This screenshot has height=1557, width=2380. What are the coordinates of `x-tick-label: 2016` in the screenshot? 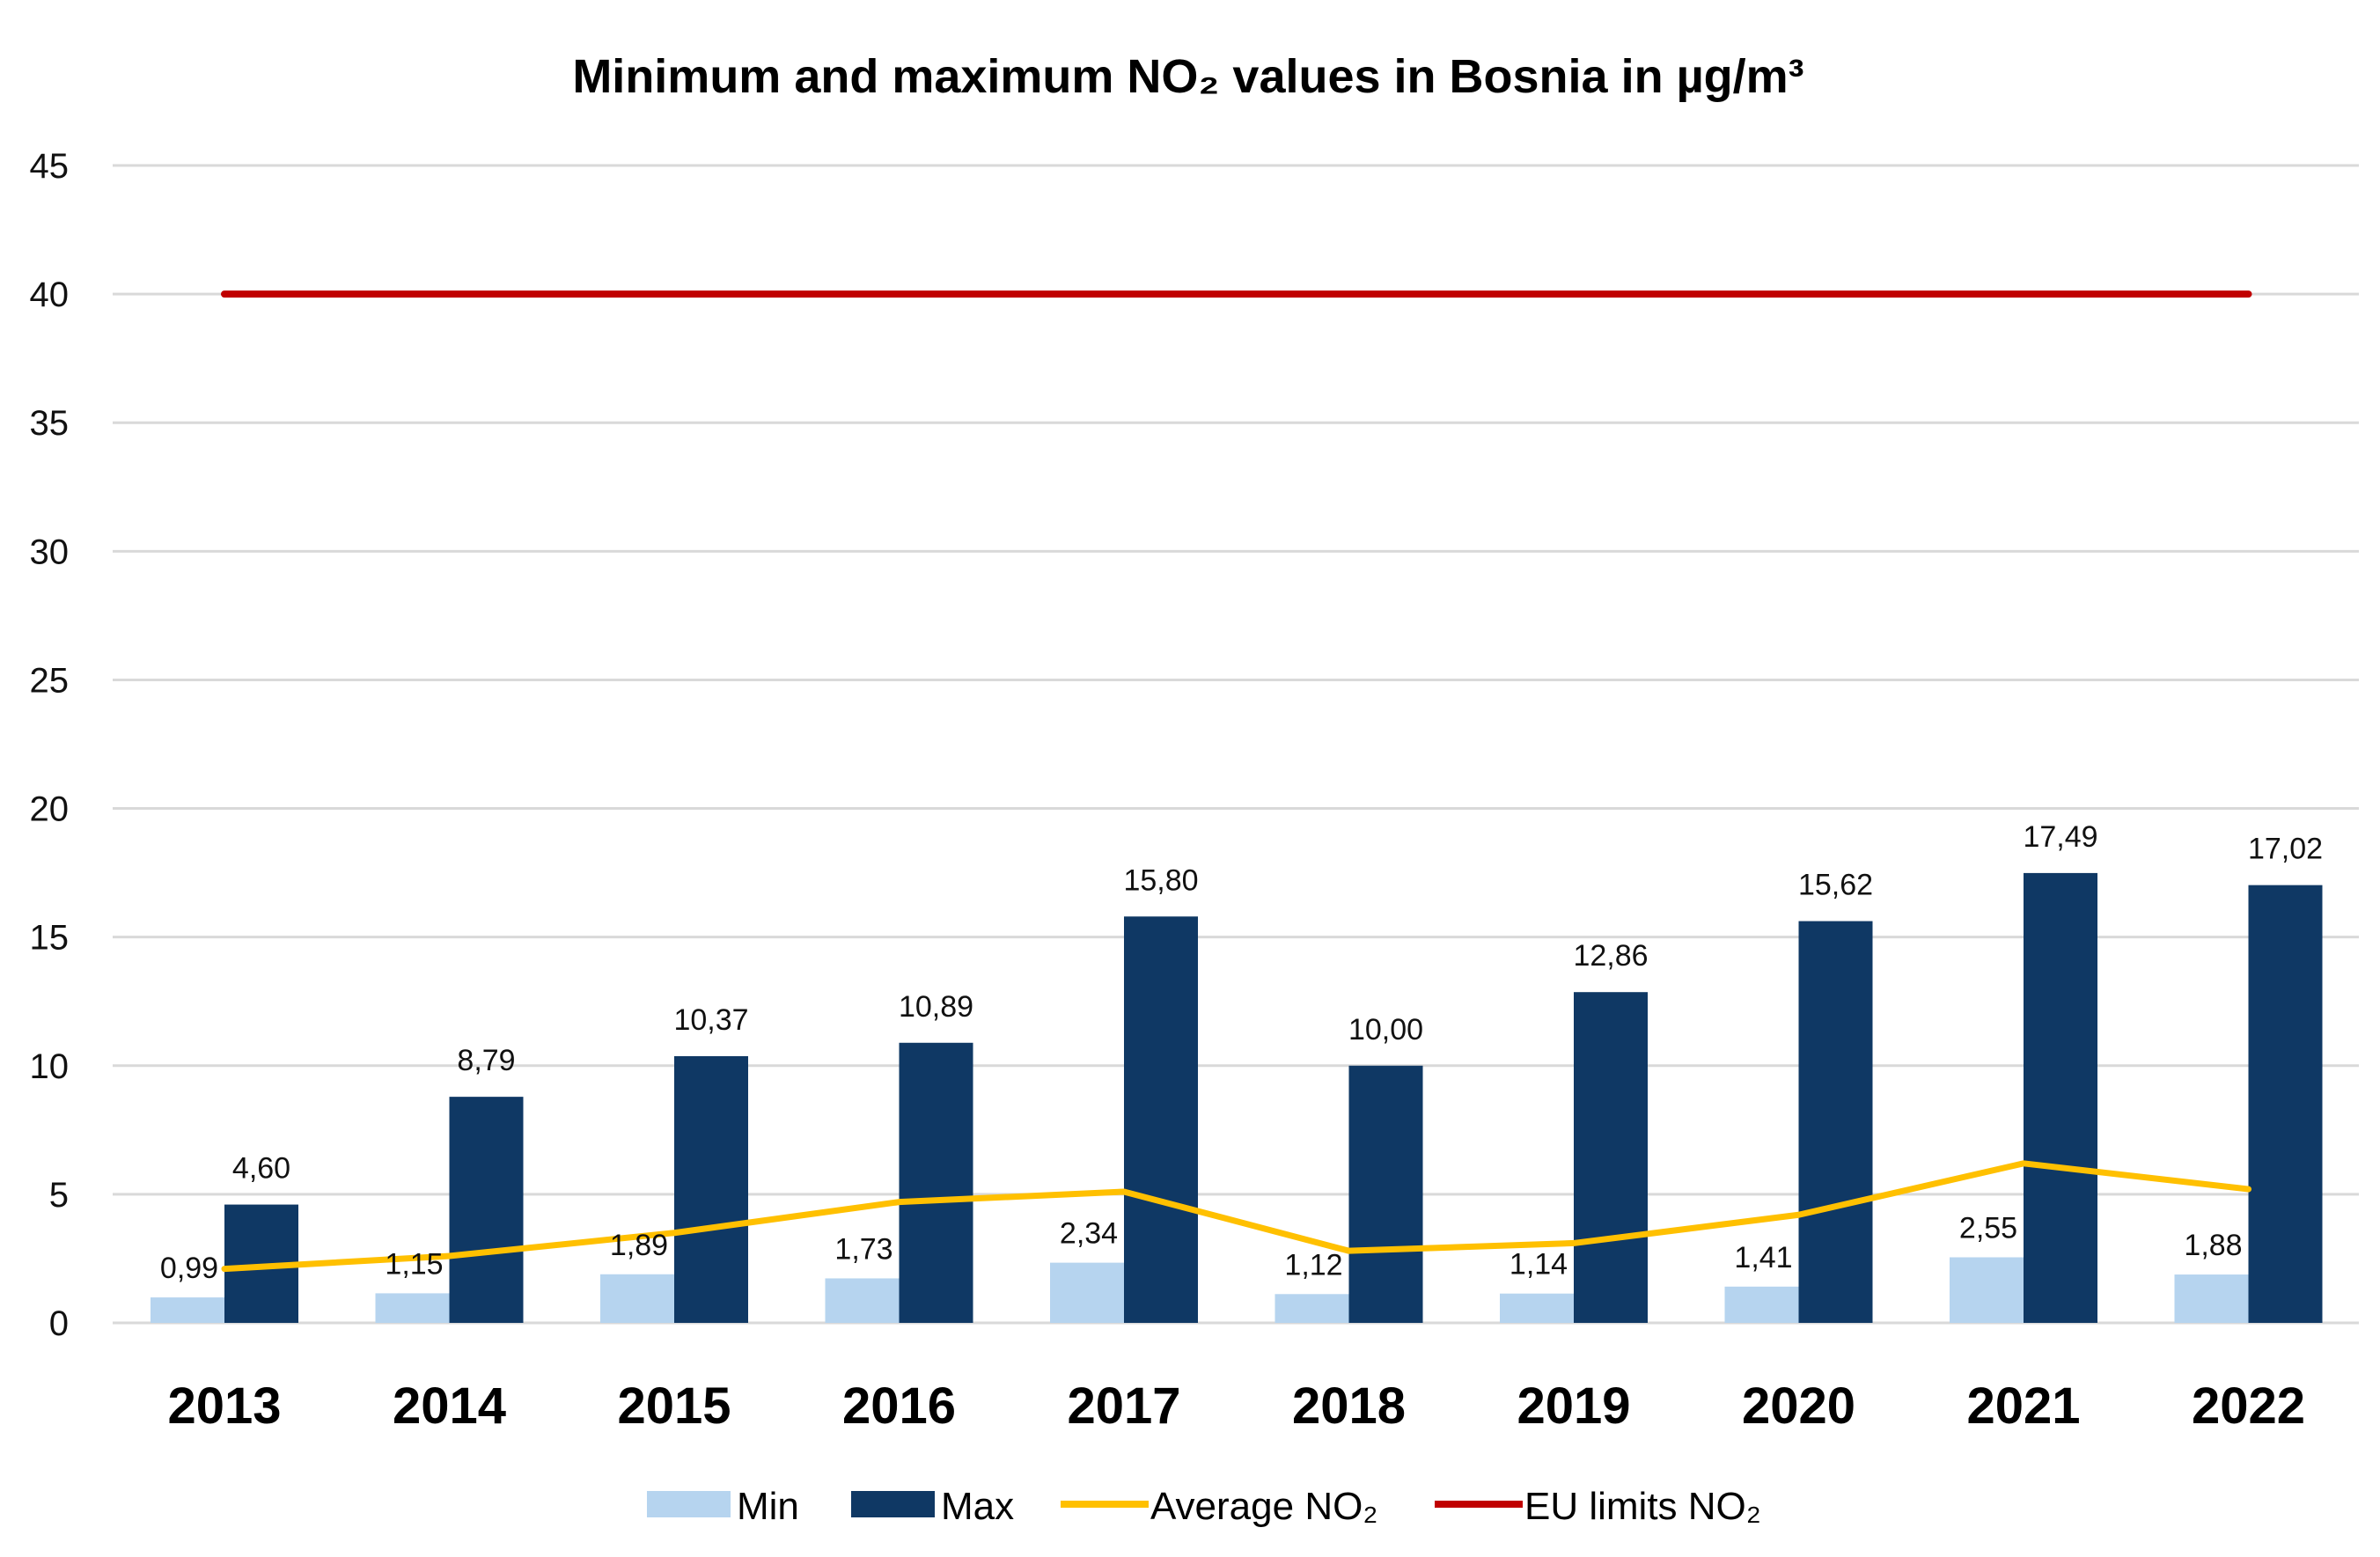 It's located at (899, 1406).